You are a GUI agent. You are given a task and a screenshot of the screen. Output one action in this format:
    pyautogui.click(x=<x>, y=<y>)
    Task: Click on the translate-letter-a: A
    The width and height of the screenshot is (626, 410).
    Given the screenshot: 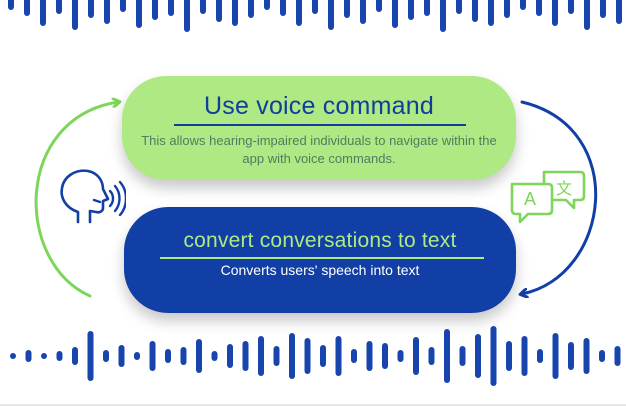 What is the action you would take?
    pyautogui.click(x=530, y=199)
    